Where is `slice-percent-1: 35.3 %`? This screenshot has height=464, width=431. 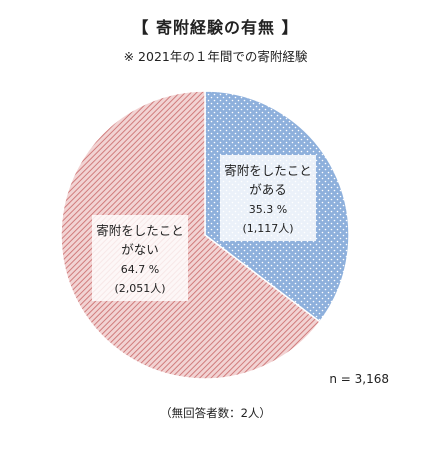 slice-percent-1: 35.3 % is located at coordinates (268, 209).